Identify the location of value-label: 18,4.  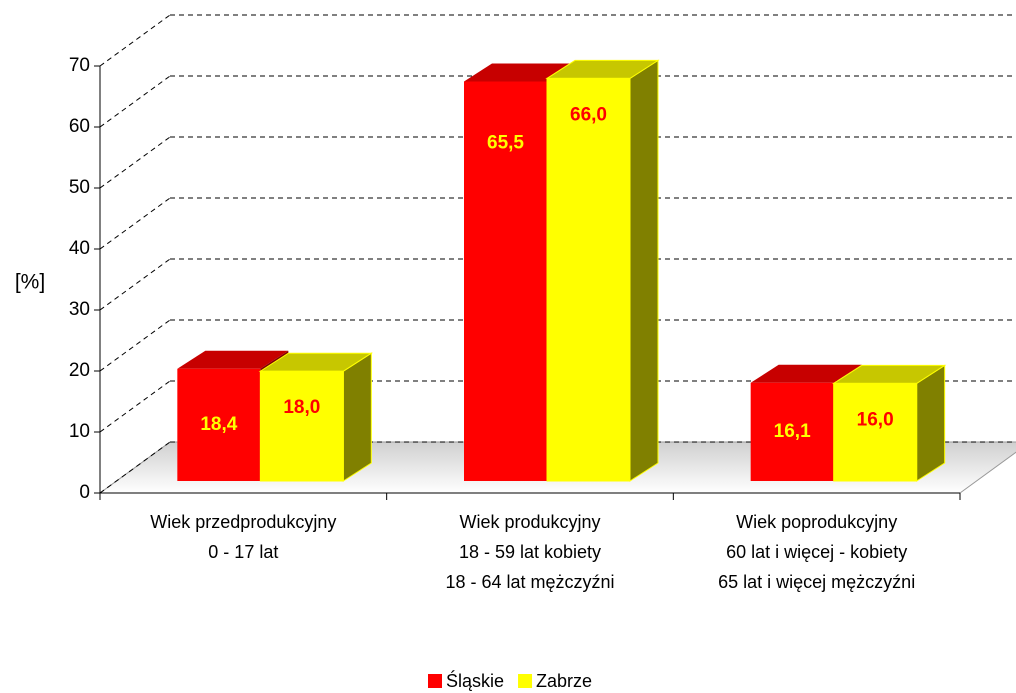
(218, 424).